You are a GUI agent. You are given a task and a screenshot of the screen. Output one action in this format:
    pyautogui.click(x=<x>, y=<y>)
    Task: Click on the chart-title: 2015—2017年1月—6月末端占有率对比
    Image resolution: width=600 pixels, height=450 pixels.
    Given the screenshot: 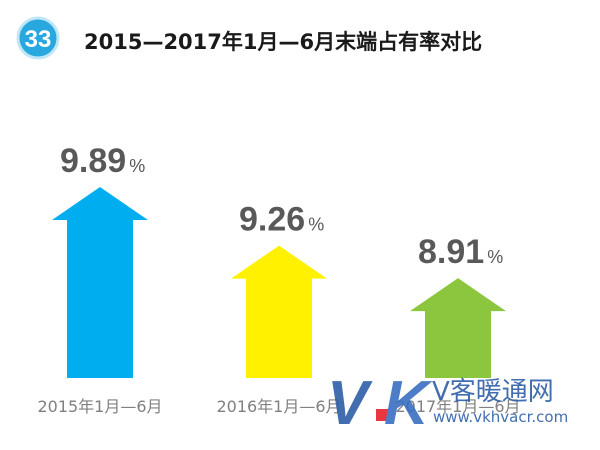 What is the action you would take?
    pyautogui.click(x=283, y=42)
    